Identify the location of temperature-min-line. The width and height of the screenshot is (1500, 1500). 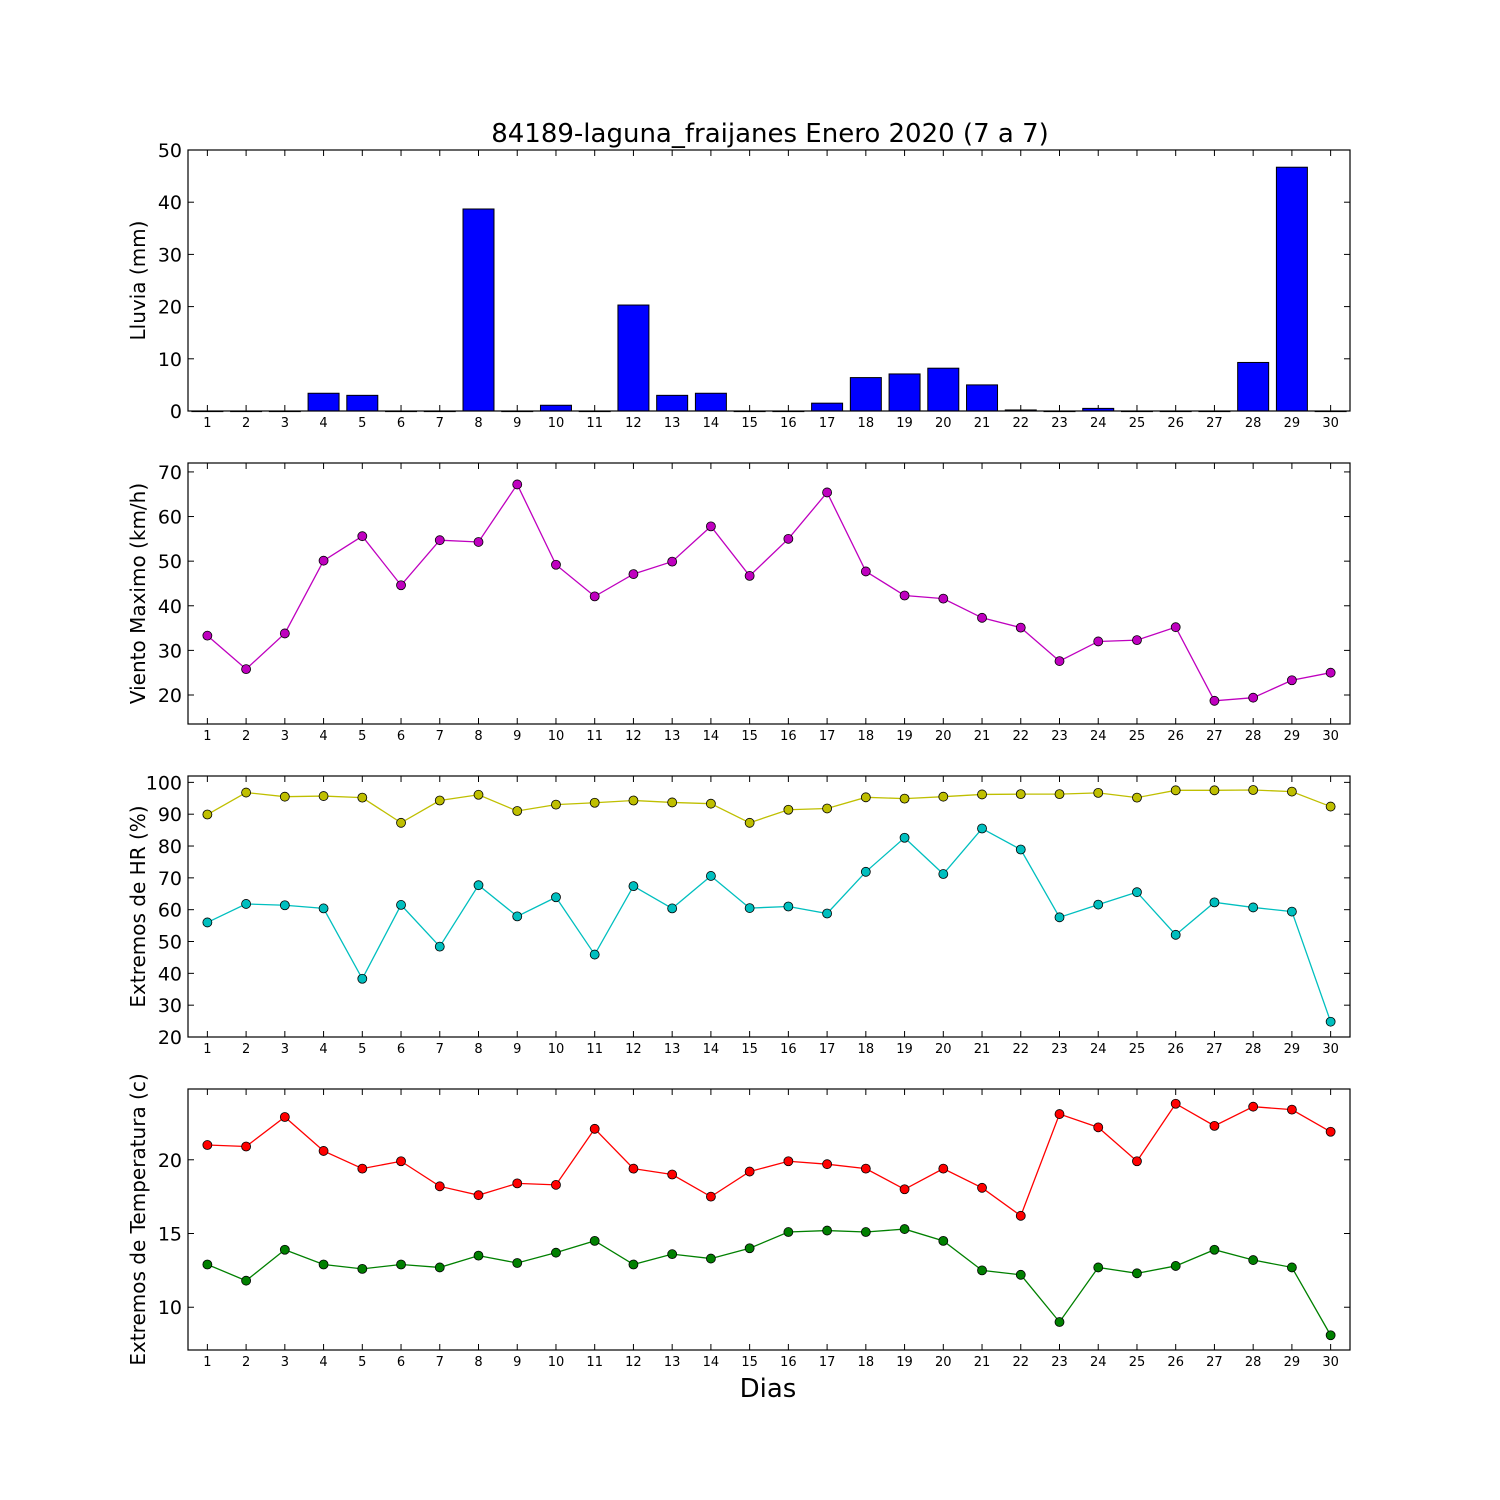
(769, 1282).